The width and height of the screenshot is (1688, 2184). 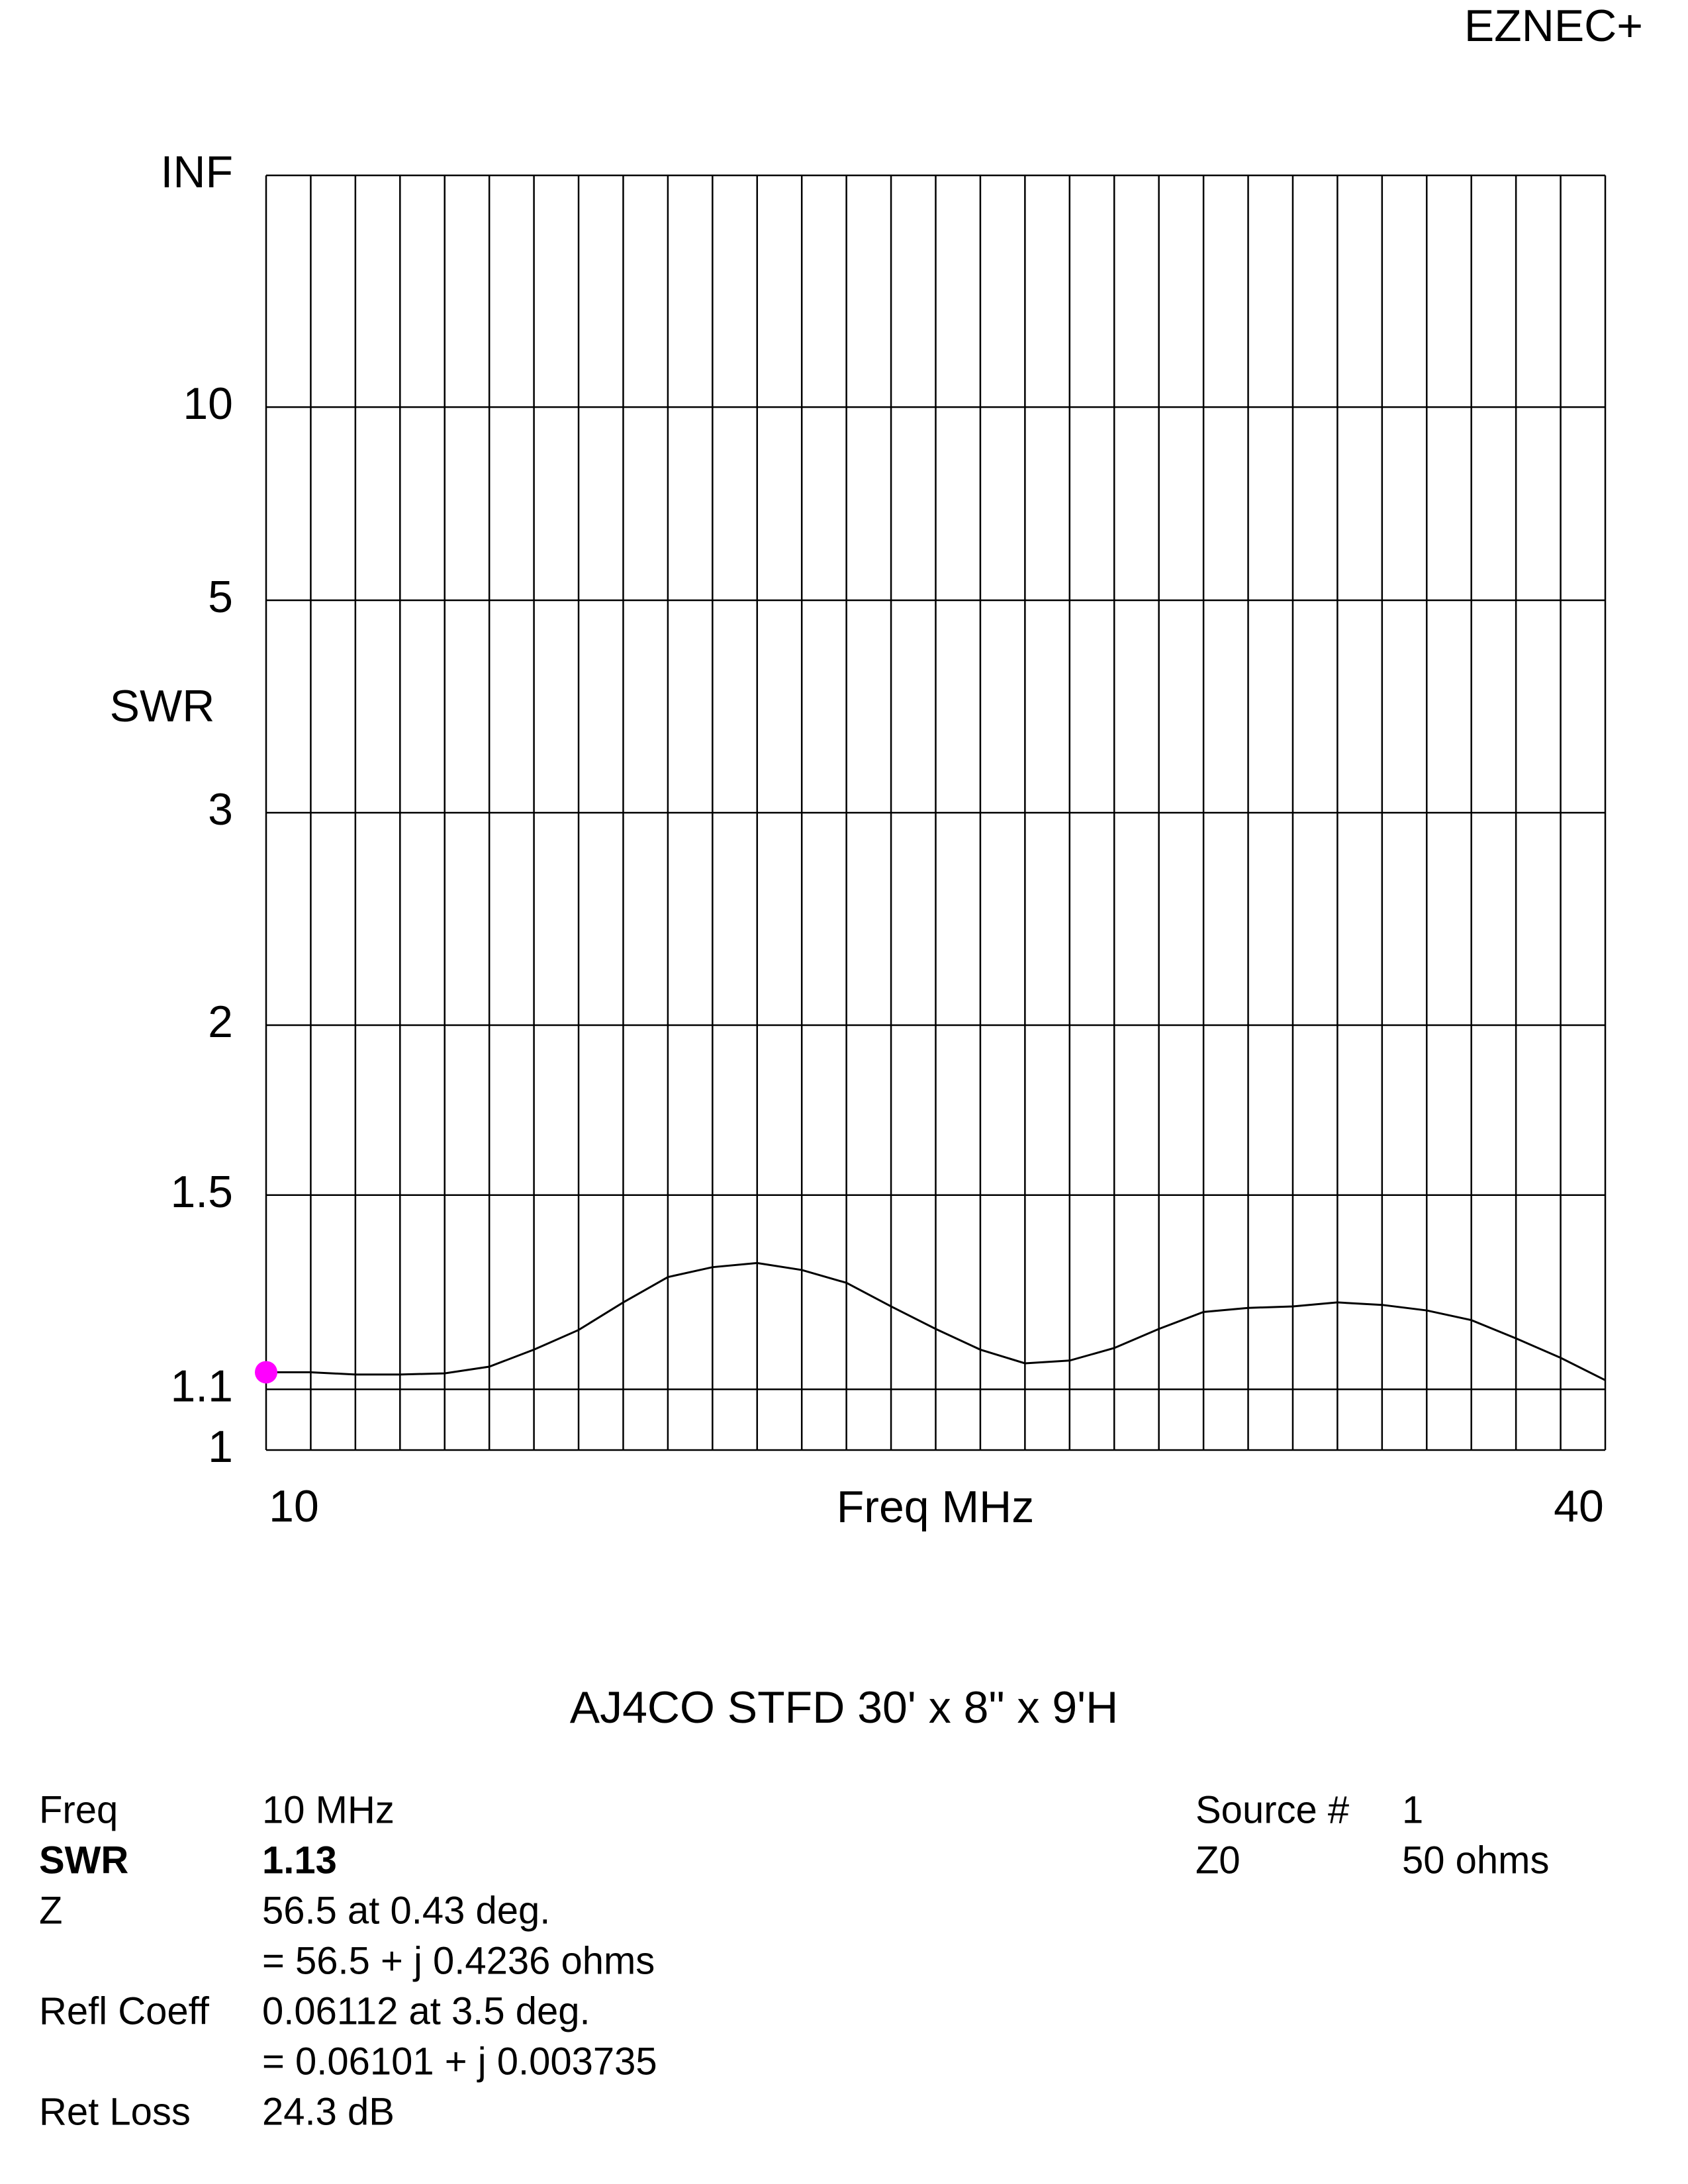 I want to click on y-axis-label: SWR, so click(x=162, y=706).